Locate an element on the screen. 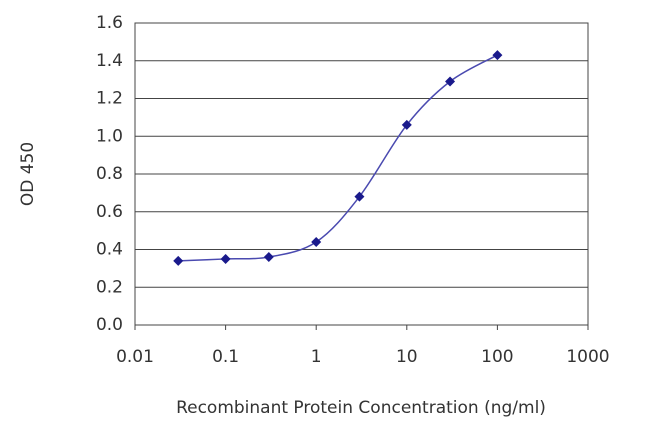 This screenshot has width=650, height=433. y-axis-label: OD 450 is located at coordinates (28, 174).